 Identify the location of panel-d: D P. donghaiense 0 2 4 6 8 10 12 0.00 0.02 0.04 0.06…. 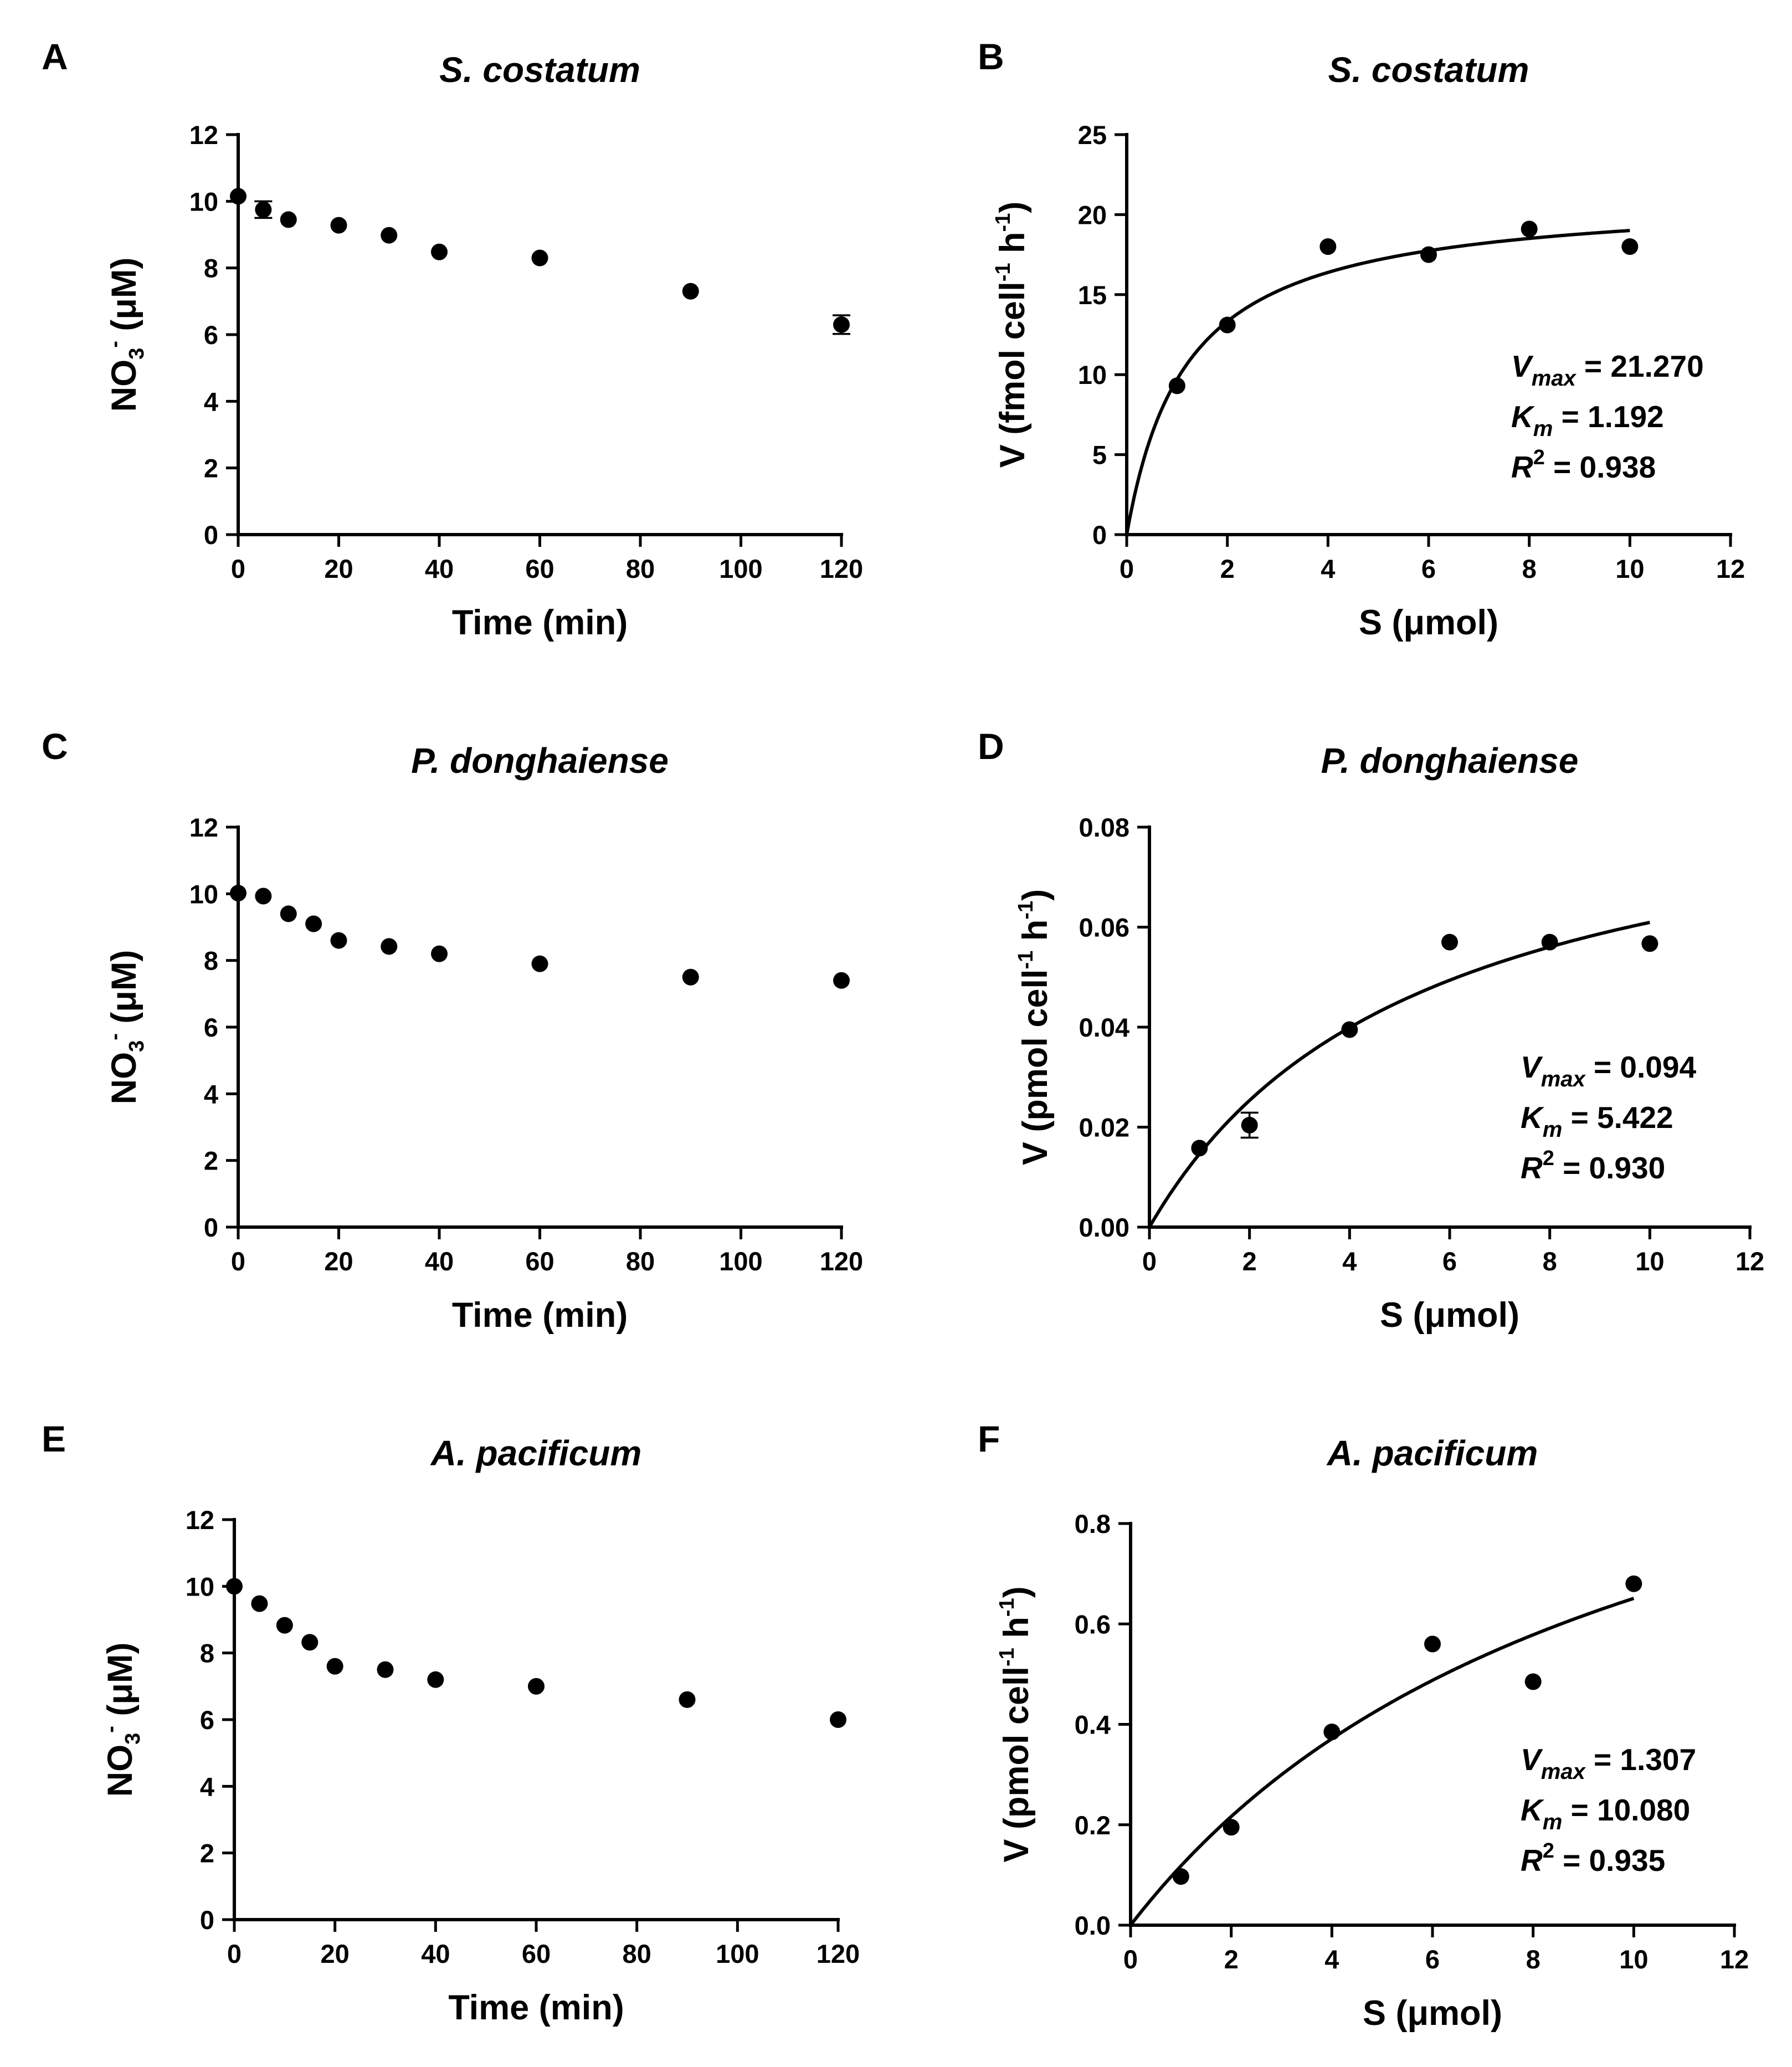
(1371, 1030).